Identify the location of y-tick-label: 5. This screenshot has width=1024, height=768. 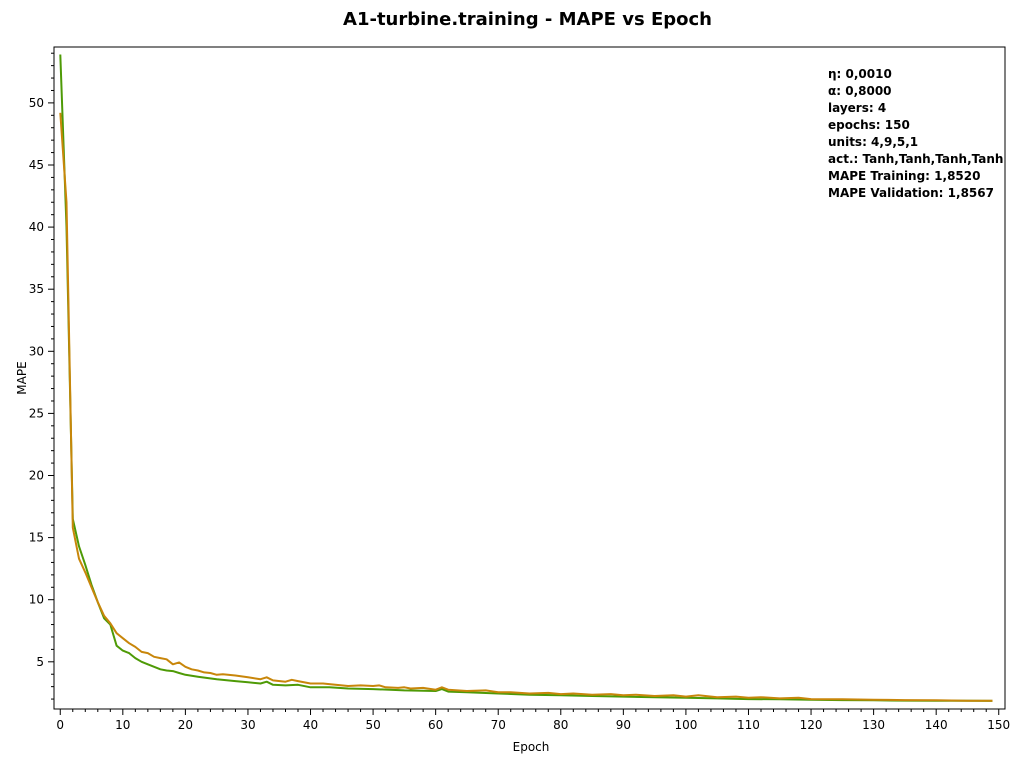
(40, 662).